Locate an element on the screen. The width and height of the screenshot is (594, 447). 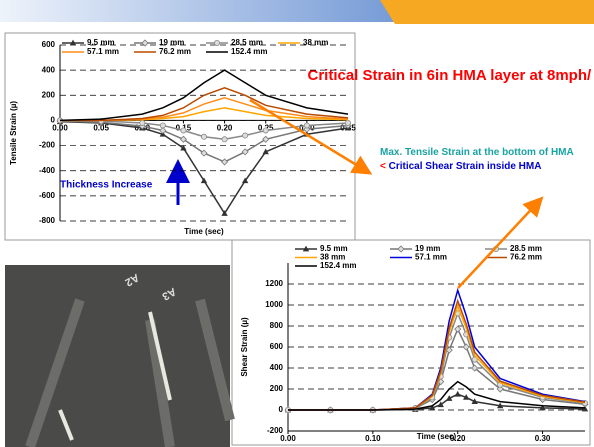
x-tick-label: 0.10 is located at coordinates (373, 438).